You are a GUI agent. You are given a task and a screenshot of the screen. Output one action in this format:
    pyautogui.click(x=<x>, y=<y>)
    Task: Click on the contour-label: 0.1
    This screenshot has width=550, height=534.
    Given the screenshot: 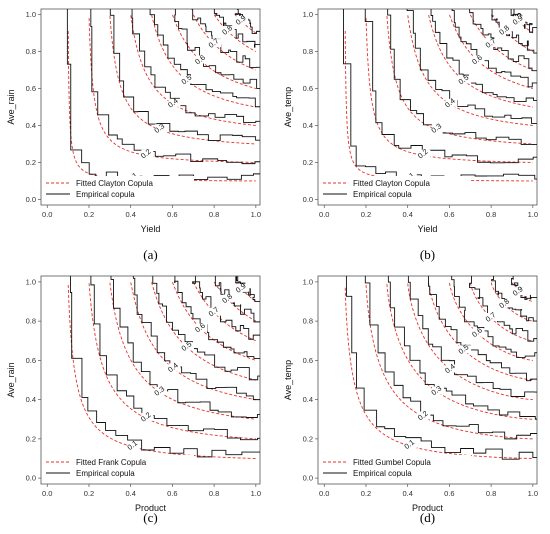 What is the action you would take?
    pyautogui.click(x=409, y=445)
    